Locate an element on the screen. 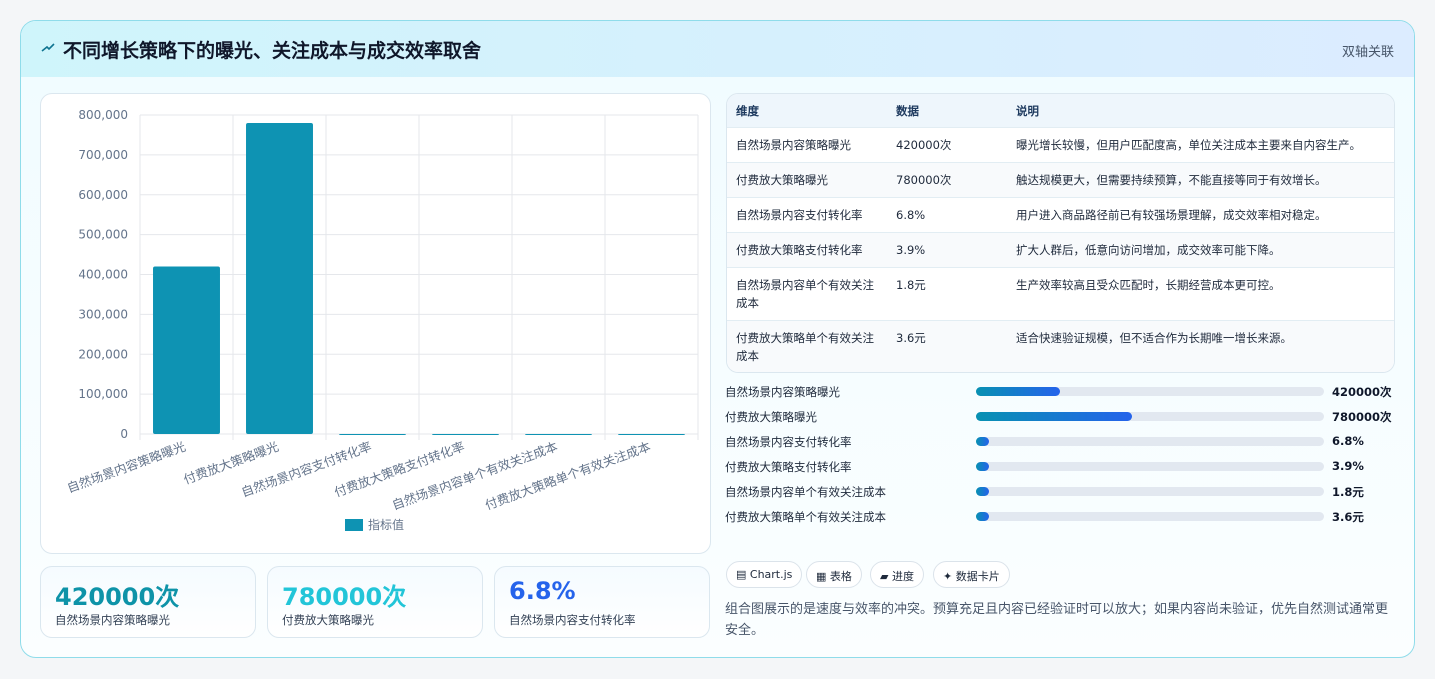 The width and height of the screenshot is (1435, 679). table-cell: 用户进入商品路径前已有较强场景理解，成交效率相对稳定。 is located at coordinates (1171, 215).